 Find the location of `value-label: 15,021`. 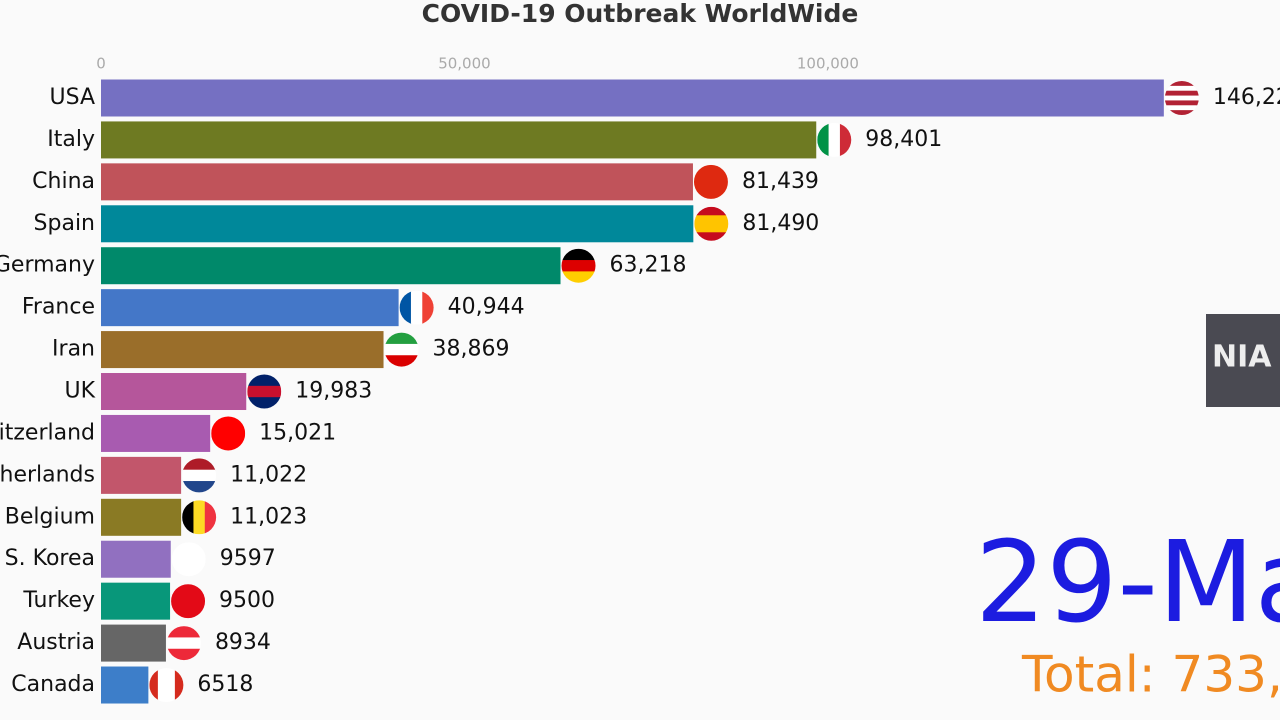

value-label: 15,021 is located at coordinates (297, 432).